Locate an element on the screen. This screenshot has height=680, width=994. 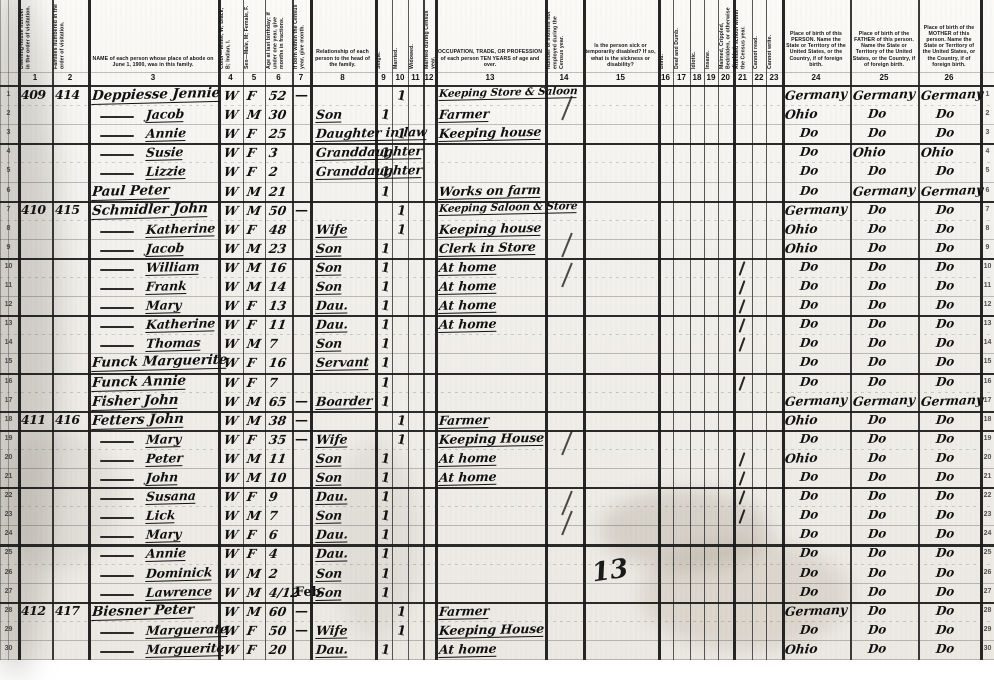
age: 38 is located at coordinates (277, 420).